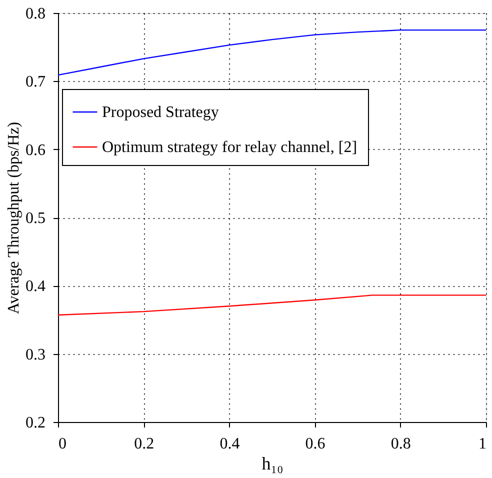 The width and height of the screenshot is (492, 478). What do you see at coordinates (36, 150) in the screenshot?
I see `y-tick-label: 0.6` at bounding box center [36, 150].